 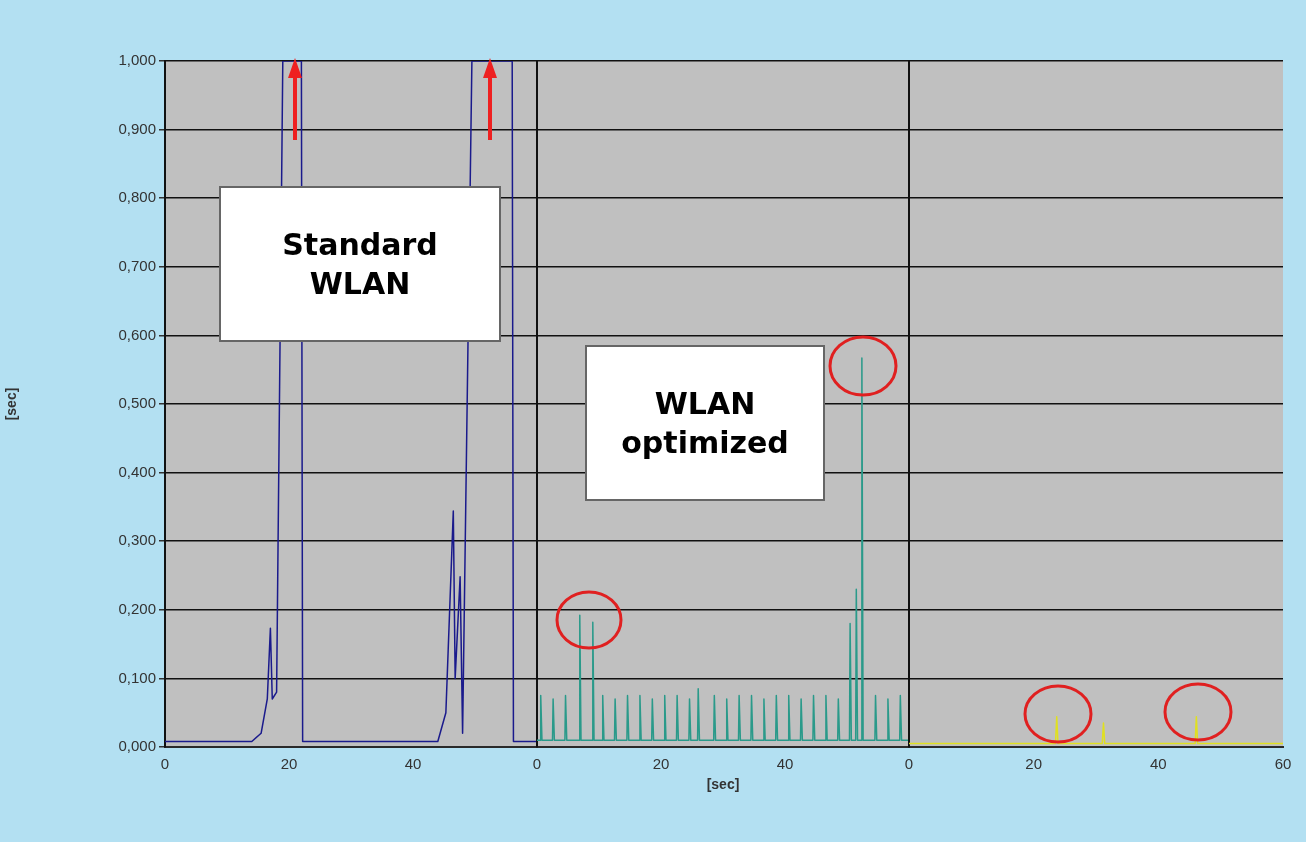 I want to click on y-tick-label: 0,800, so click(x=137, y=197).